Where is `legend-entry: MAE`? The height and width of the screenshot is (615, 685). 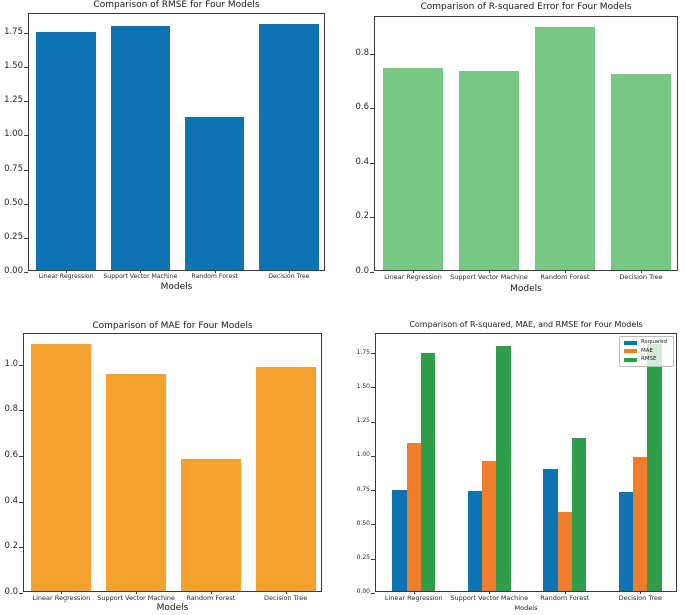 legend-entry: MAE is located at coordinates (645, 351).